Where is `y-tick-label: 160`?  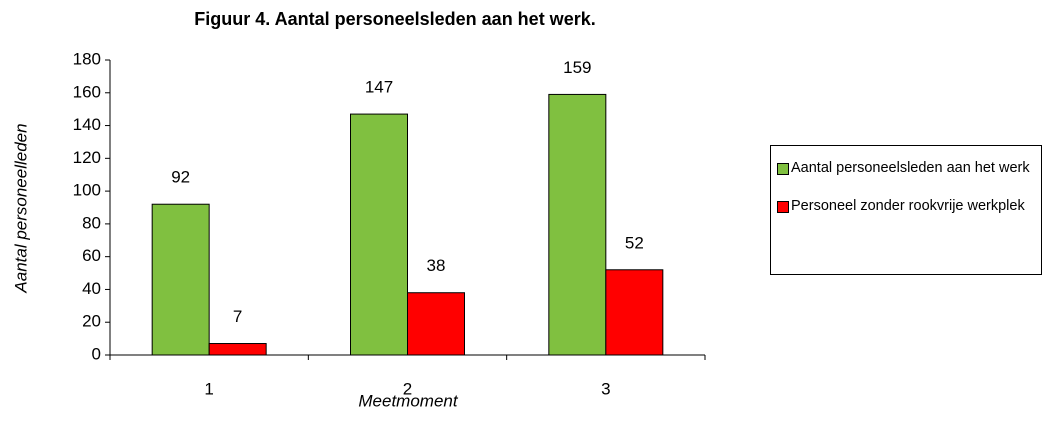
y-tick-label: 160 is located at coordinates (87, 91).